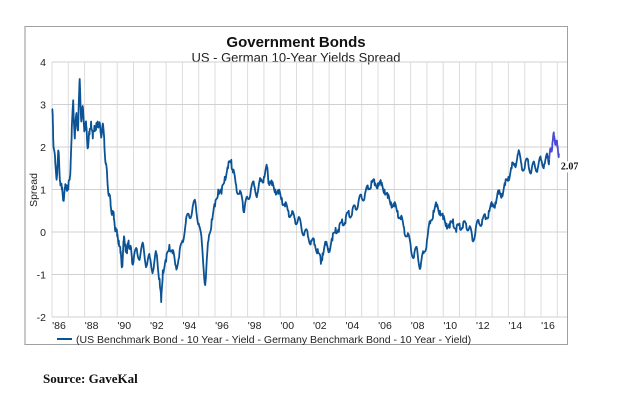 The image size is (640, 414). I want to click on x-tick-label: '14, so click(516, 326).